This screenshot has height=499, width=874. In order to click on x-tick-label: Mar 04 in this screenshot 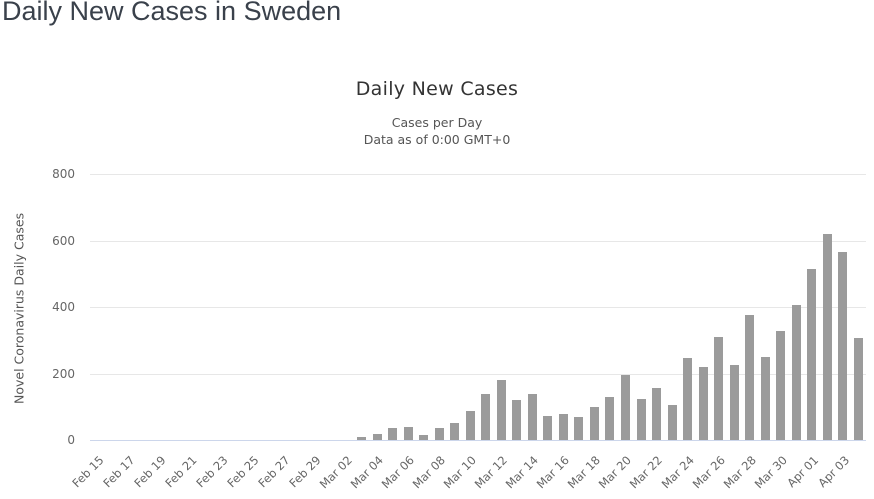, I will do `click(367, 472)`.